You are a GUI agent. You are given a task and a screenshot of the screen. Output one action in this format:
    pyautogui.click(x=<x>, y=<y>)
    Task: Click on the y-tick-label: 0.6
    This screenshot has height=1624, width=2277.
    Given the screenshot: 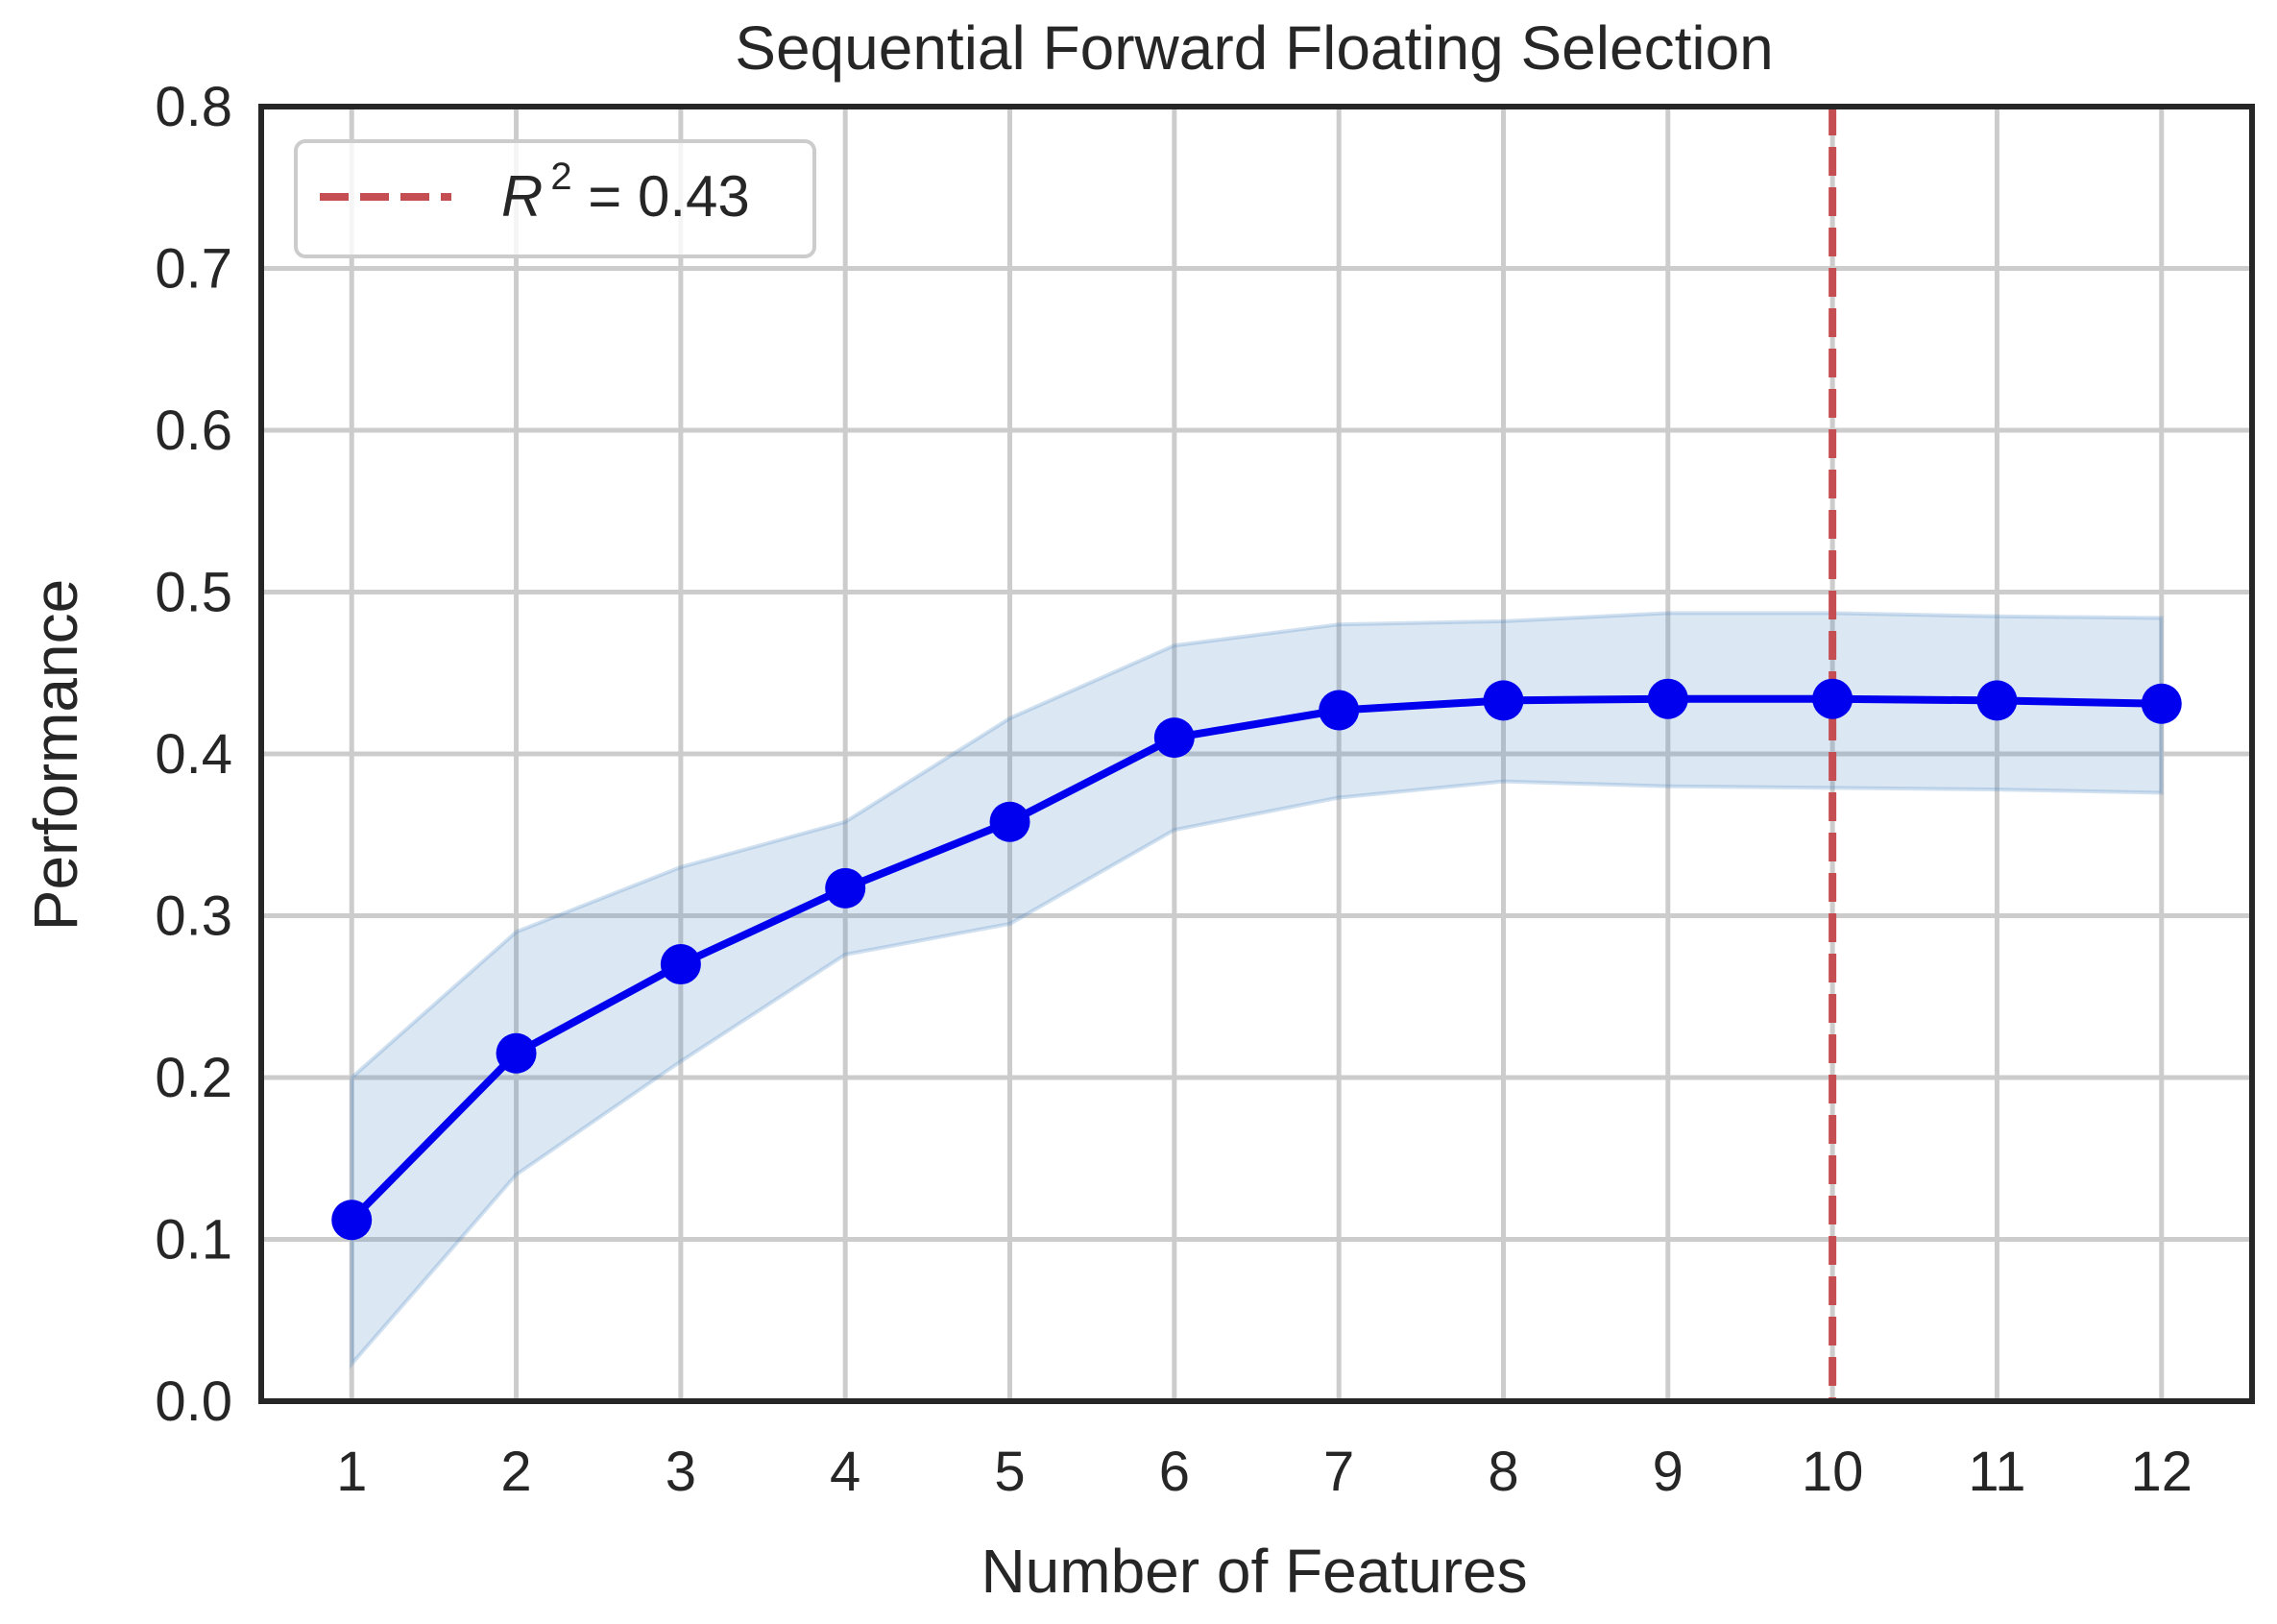 What is the action you would take?
    pyautogui.click(x=194, y=431)
    